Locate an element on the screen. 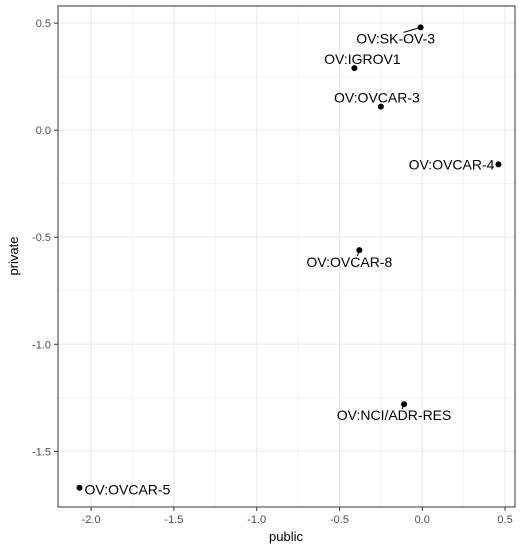 Image resolution: width=522 pixels, height=551 pixels. y-tick-label: 0.5 is located at coordinates (43, 24).